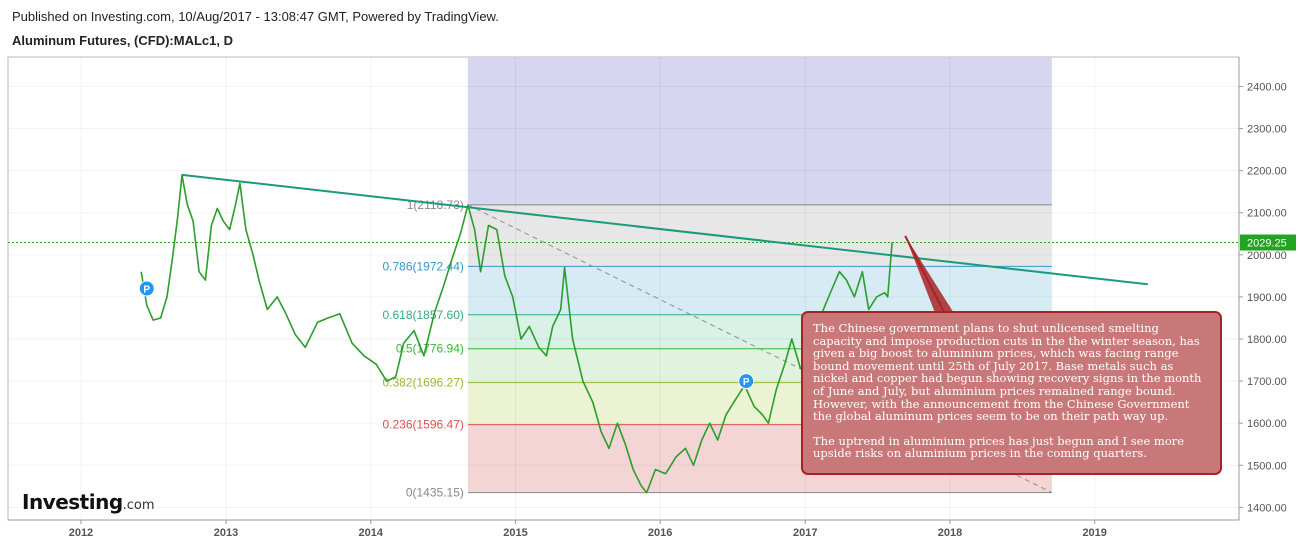  I want to click on y-tick-label: 2200.00, so click(1267, 172).